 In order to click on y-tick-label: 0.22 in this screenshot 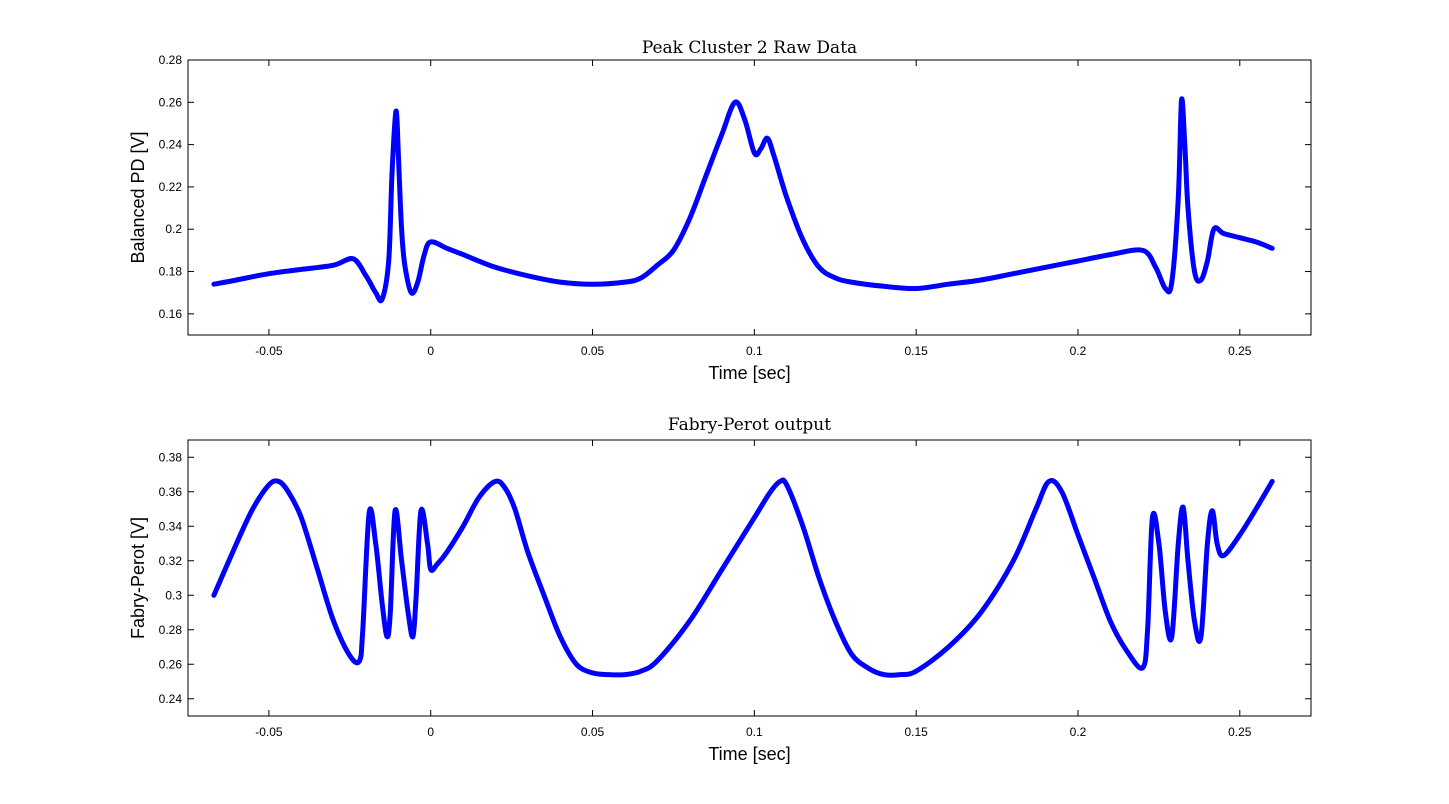, I will do `click(171, 187)`.